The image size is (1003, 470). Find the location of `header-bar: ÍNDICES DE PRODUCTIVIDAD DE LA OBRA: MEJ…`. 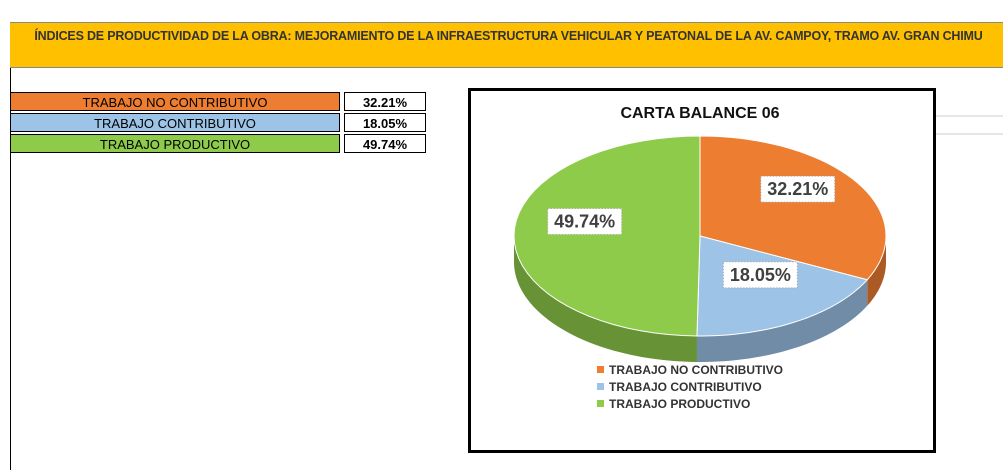

header-bar: ÍNDICES DE PRODUCTIVIDAD DE LA OBRA: MEJ… is located at coordinates (506, 45).